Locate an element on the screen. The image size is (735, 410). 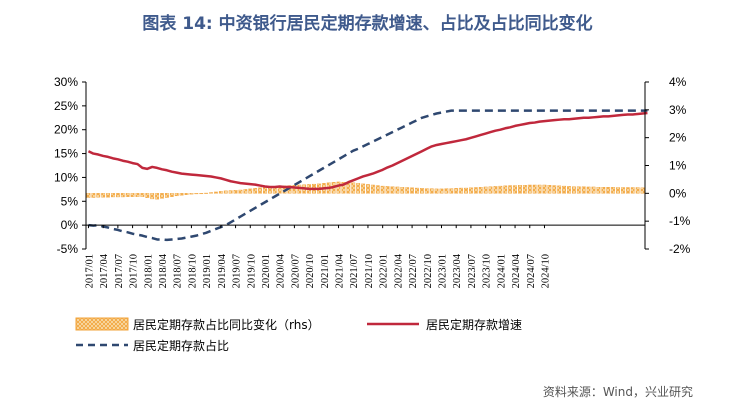
x-tick-label: 2021/04 is located at coordinates (340, 270).